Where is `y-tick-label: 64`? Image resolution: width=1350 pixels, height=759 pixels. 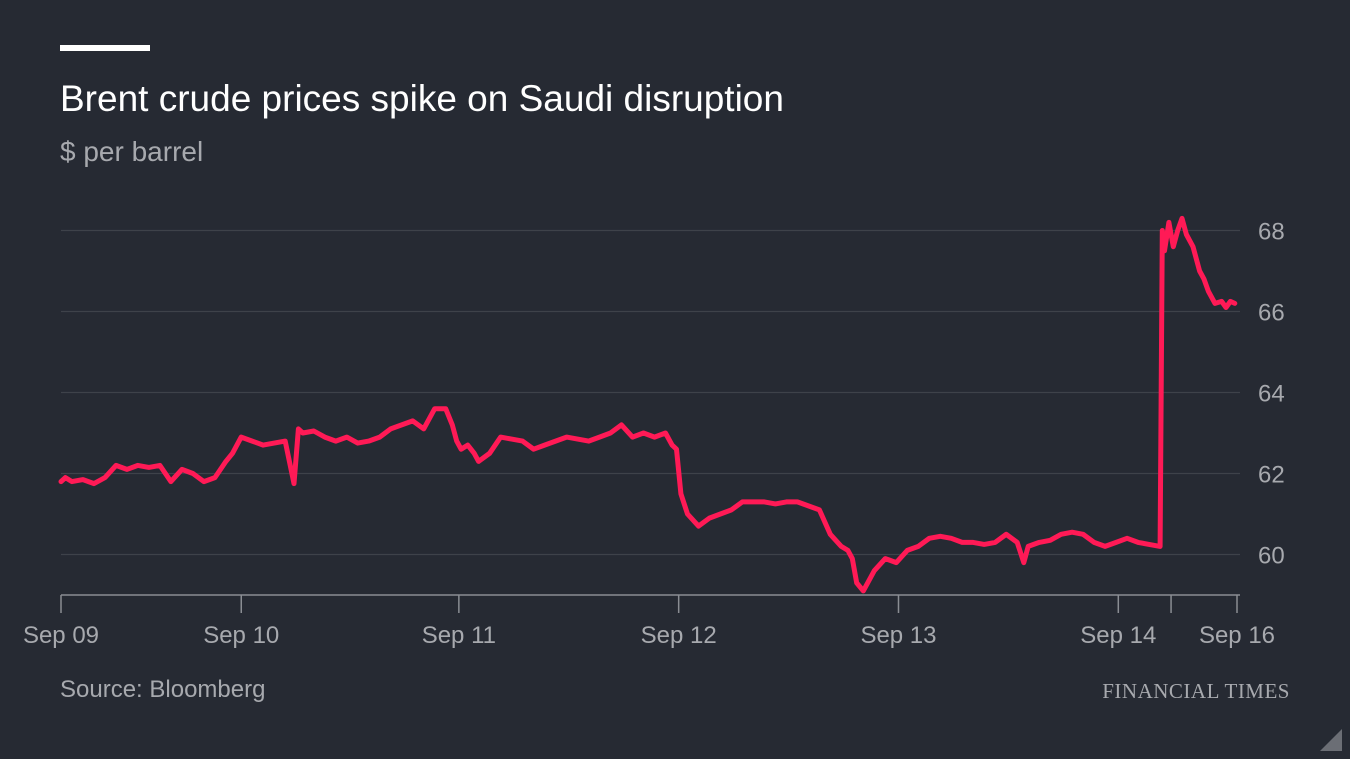
y-tick-label: 64 is located at coordinates (1271, 394).